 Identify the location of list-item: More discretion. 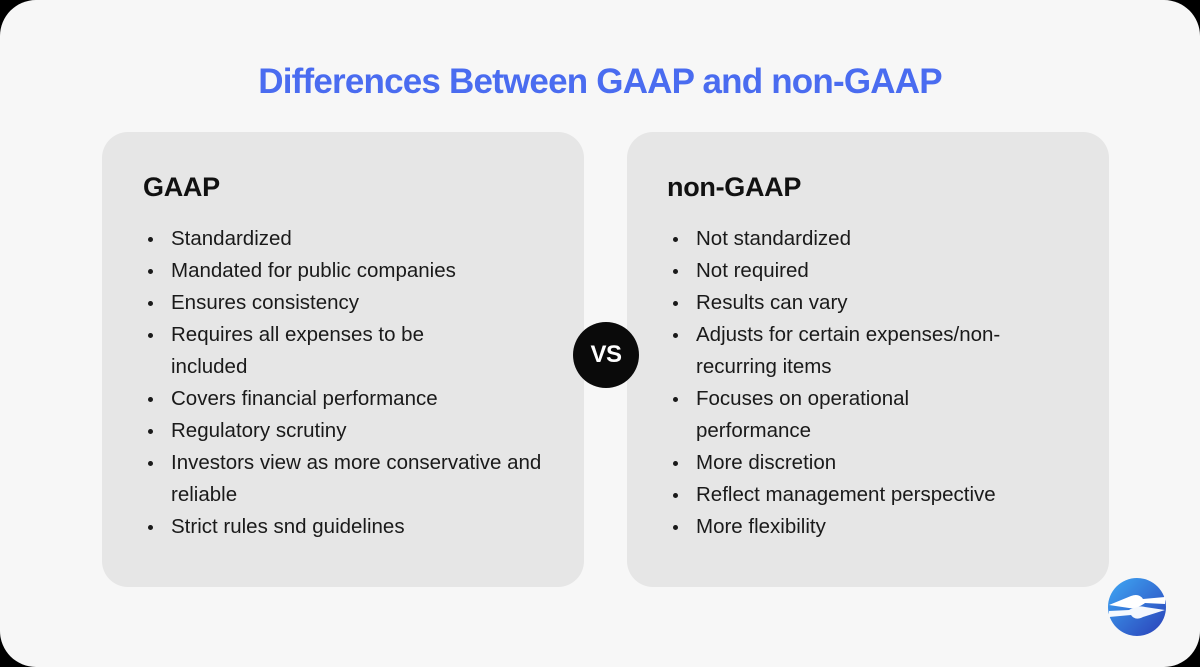
(875, 463).